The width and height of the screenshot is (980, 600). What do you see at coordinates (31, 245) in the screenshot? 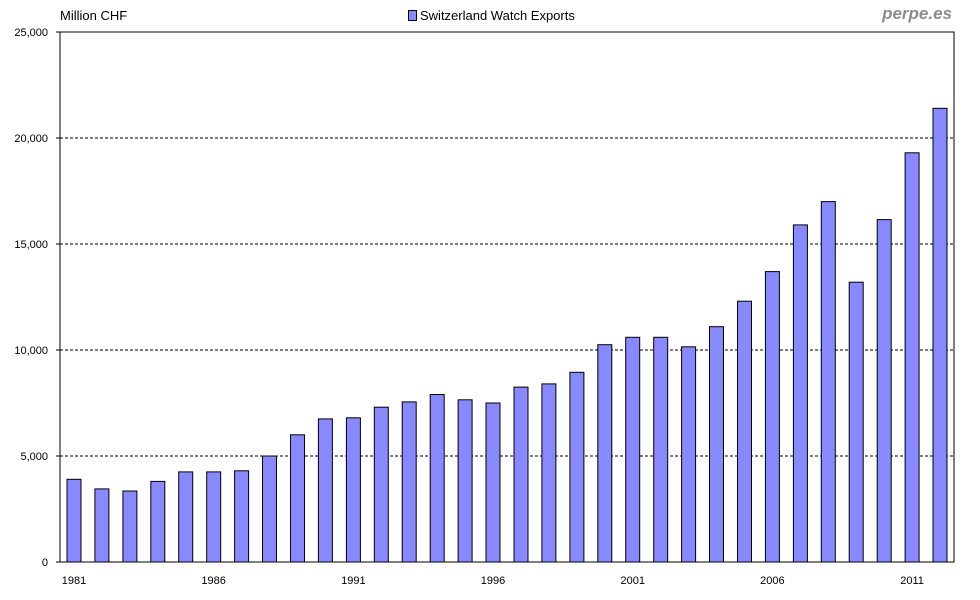
I see `y-tick-label: 15,000` at bounding box center [31, 245].